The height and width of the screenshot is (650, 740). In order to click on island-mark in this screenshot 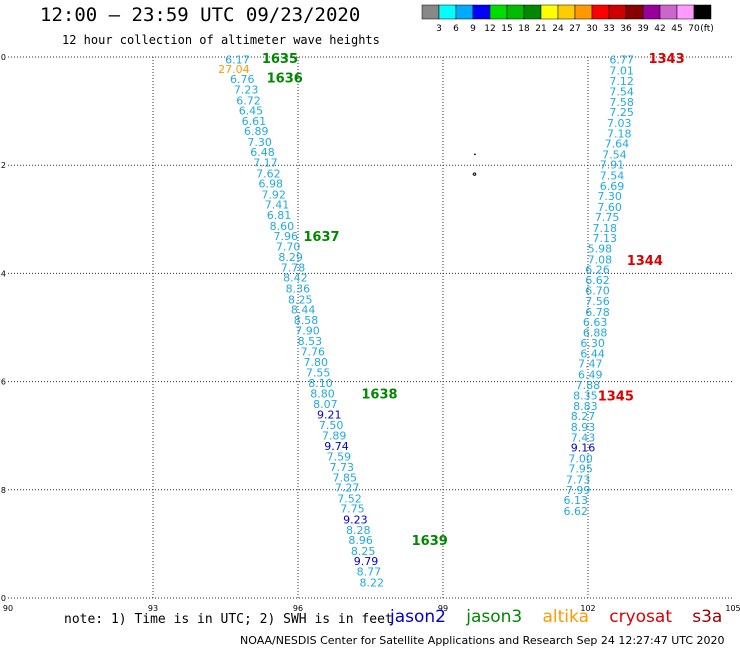, I will do `click(474, 174)`.